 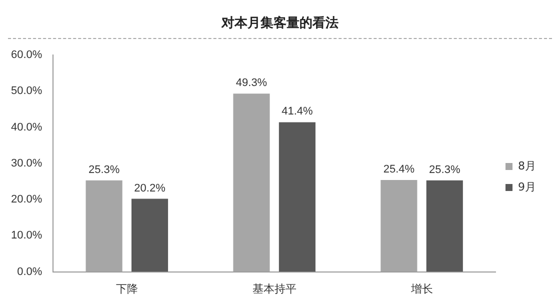 What do you see at coordinates (252, 83) in the screenshot?
I see `data-label: 49.3%` at bounding box center [252, 83].